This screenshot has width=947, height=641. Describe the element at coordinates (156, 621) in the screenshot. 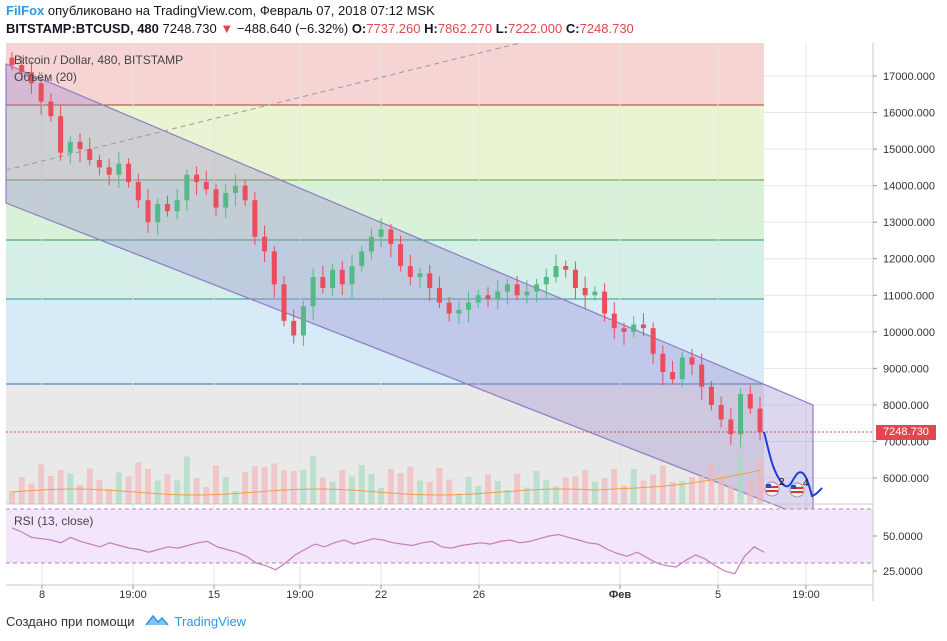

I see `tradingview-logo-icon` at that location.